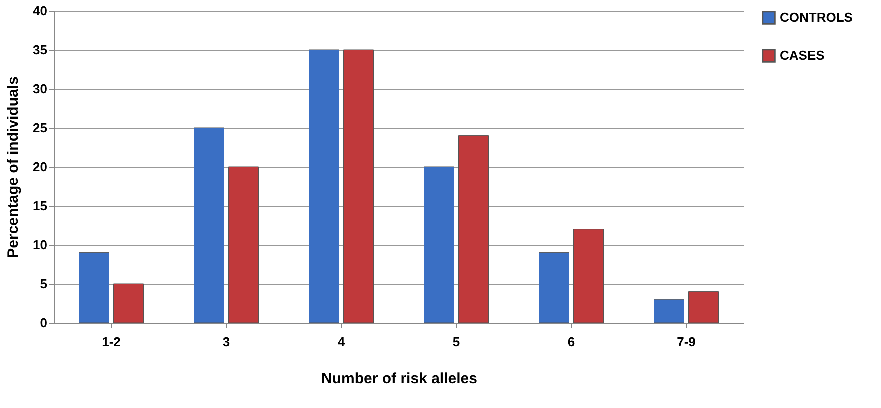 The height and width of the screenshot is (408, 881). What do you see at coordinates (13, 167) in the screenshot?
I see `y-axis-title: Percentage of individuals` at bounding box center [13, 167].